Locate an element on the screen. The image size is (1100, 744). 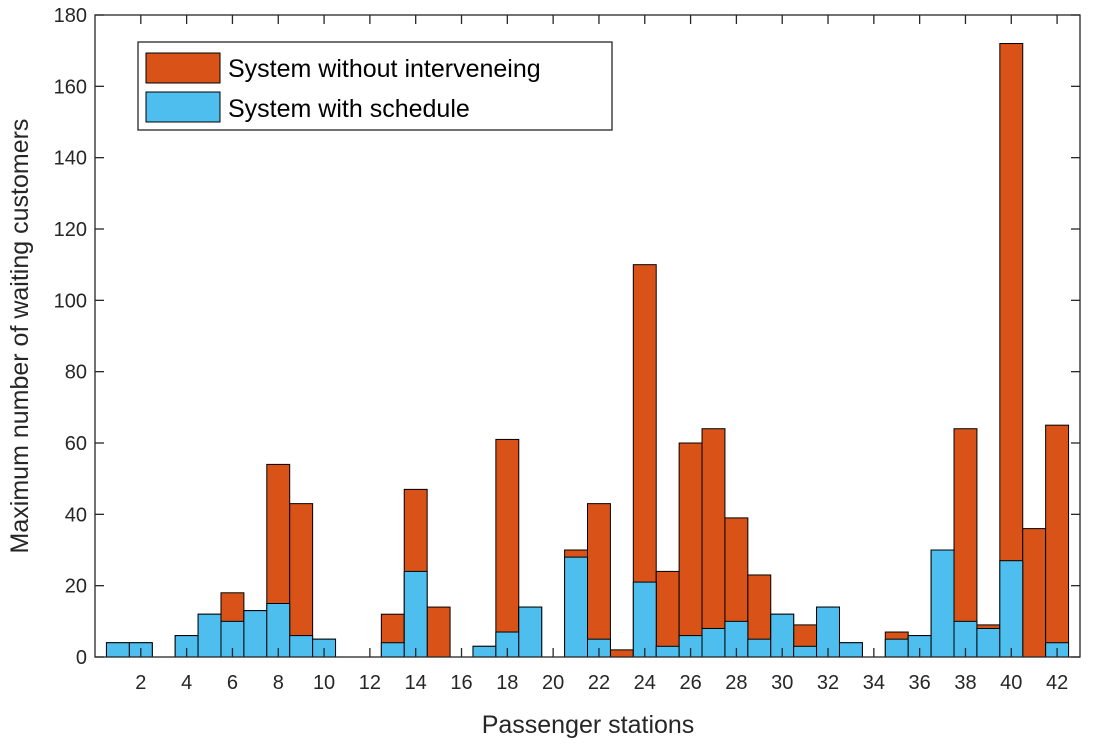
y-tick-label: 20 is located at coordinates (76, 587).